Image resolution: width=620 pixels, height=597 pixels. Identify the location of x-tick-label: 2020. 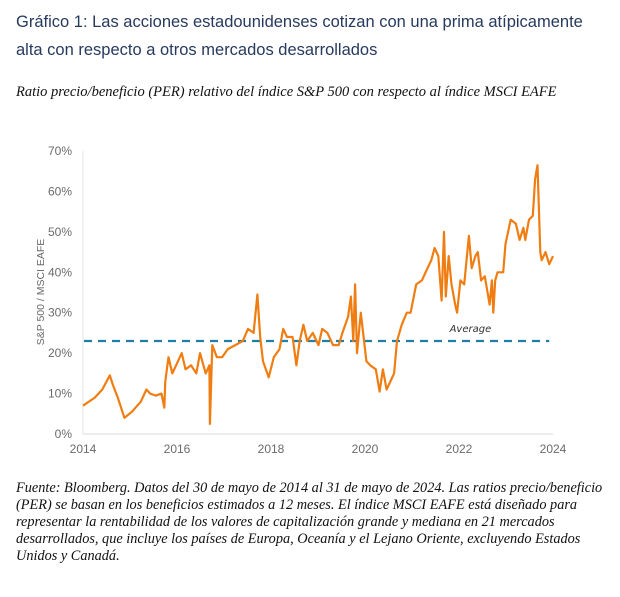
(365, 449).